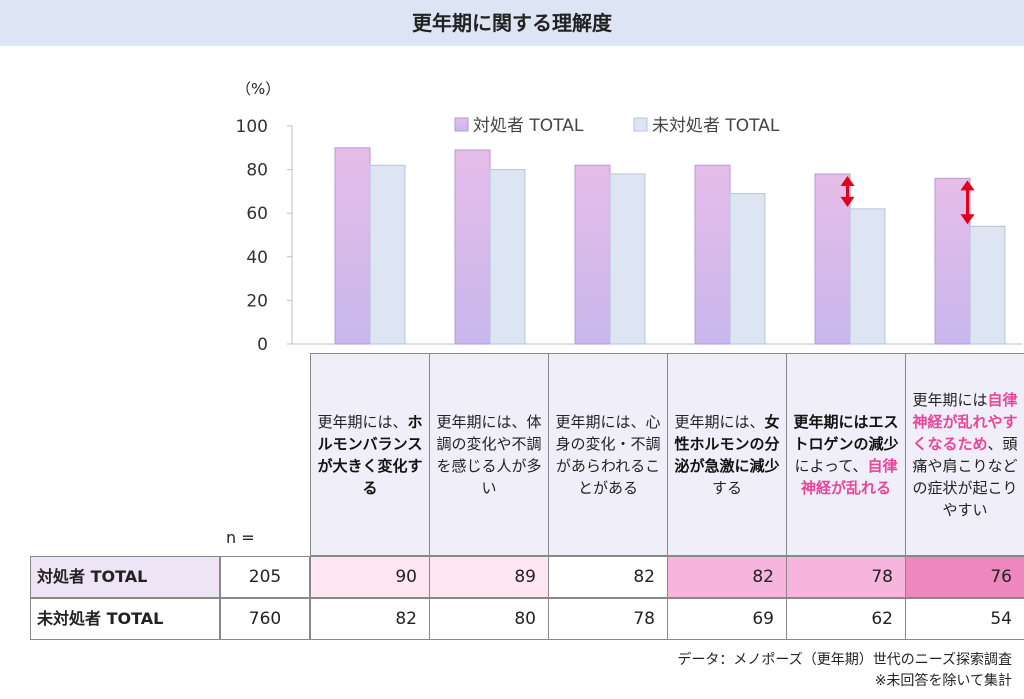 This screenshot has height=699, width=1024. I want to click on y-tick-label: 0, so click(262, 345).